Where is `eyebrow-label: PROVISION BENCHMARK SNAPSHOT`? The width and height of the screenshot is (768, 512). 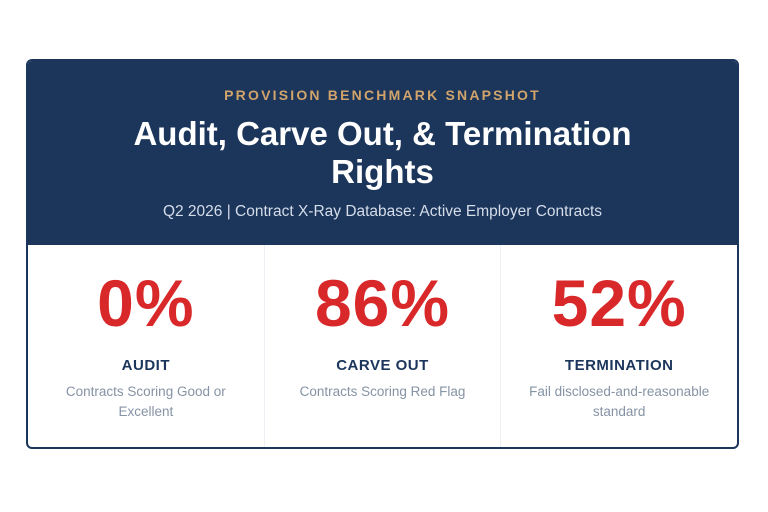 eyebrow-label: PROVISION BENCHMARK SNAPSHOT is located at coordinates (382, 95).